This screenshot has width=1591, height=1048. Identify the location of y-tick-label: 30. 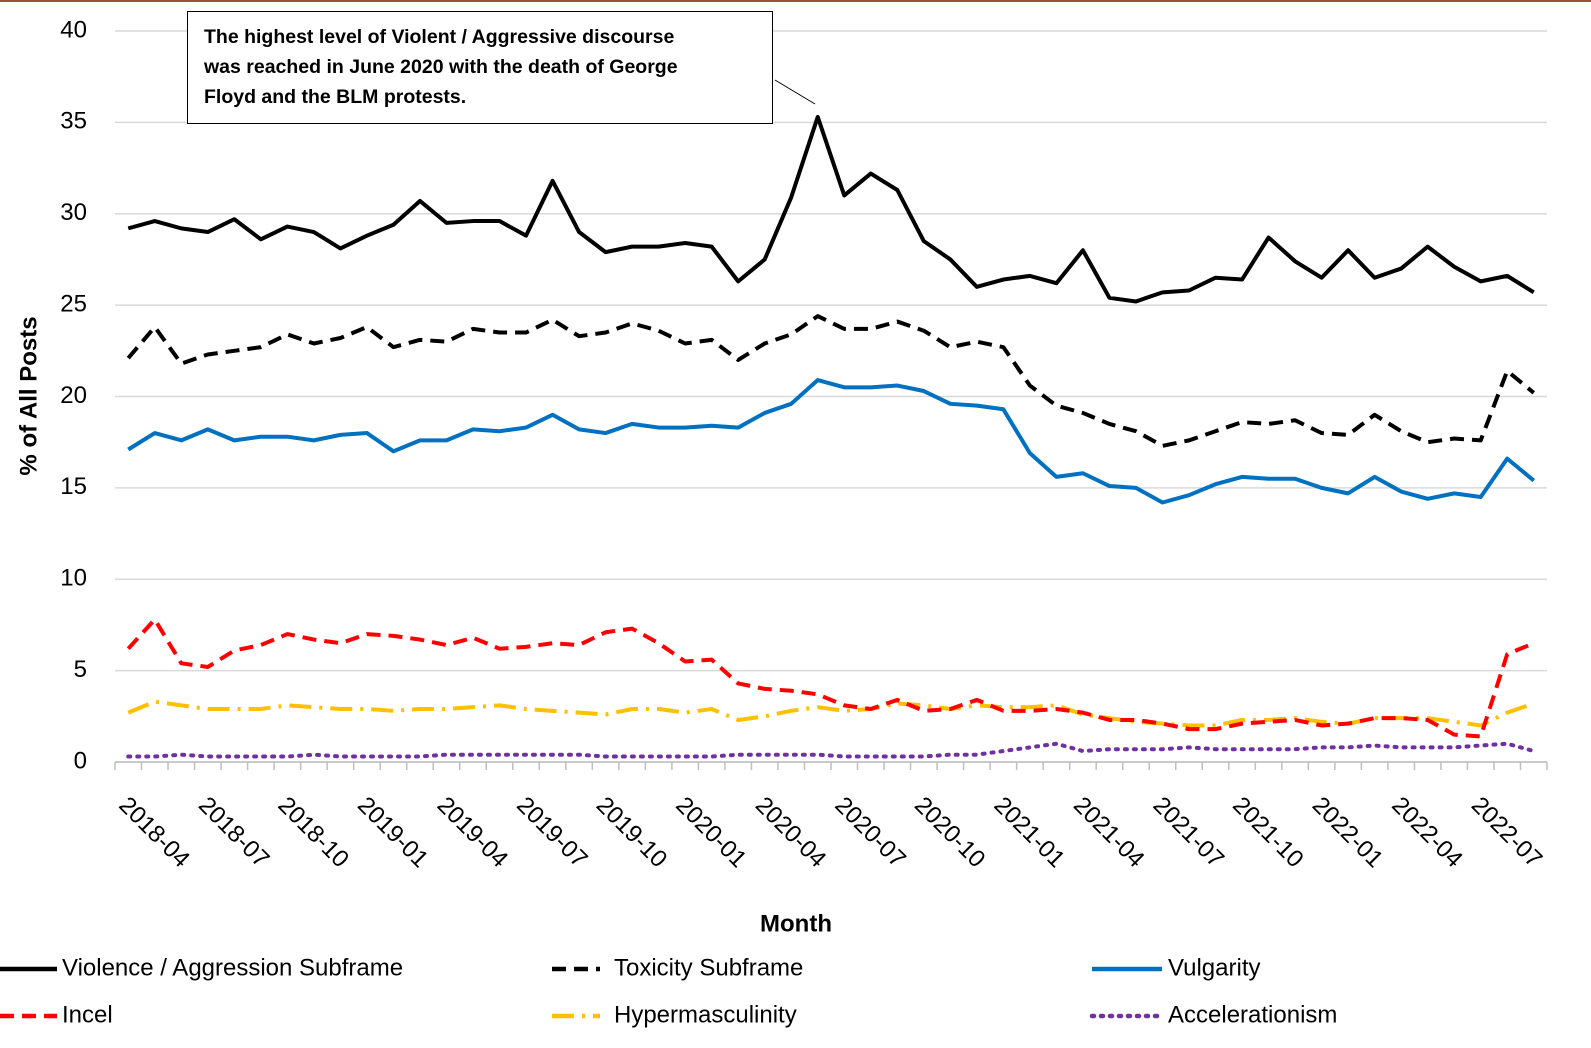
(73, 212).